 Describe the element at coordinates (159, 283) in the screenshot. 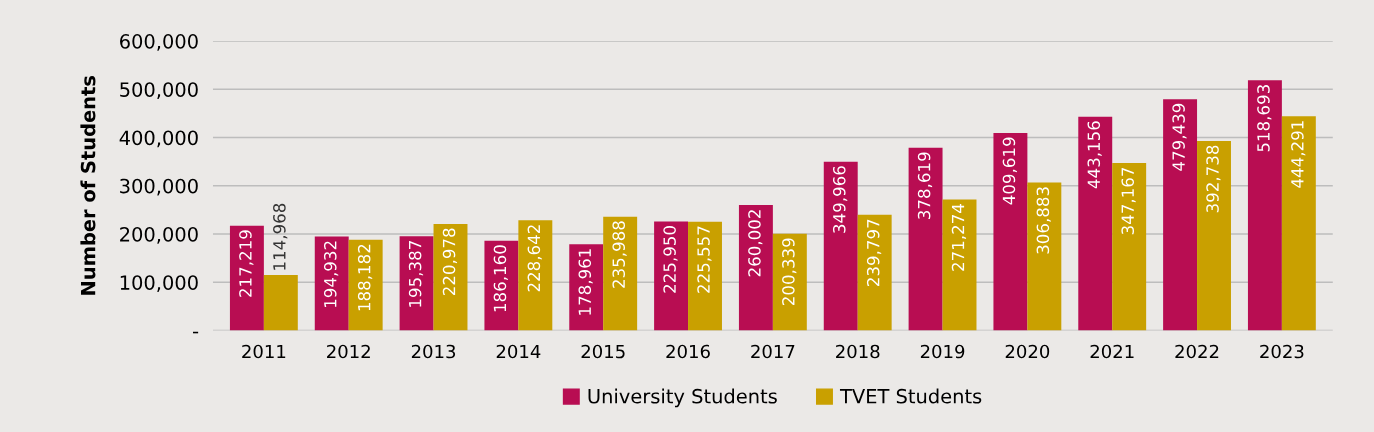

I see `y-tick-label: 100,000` at that location.